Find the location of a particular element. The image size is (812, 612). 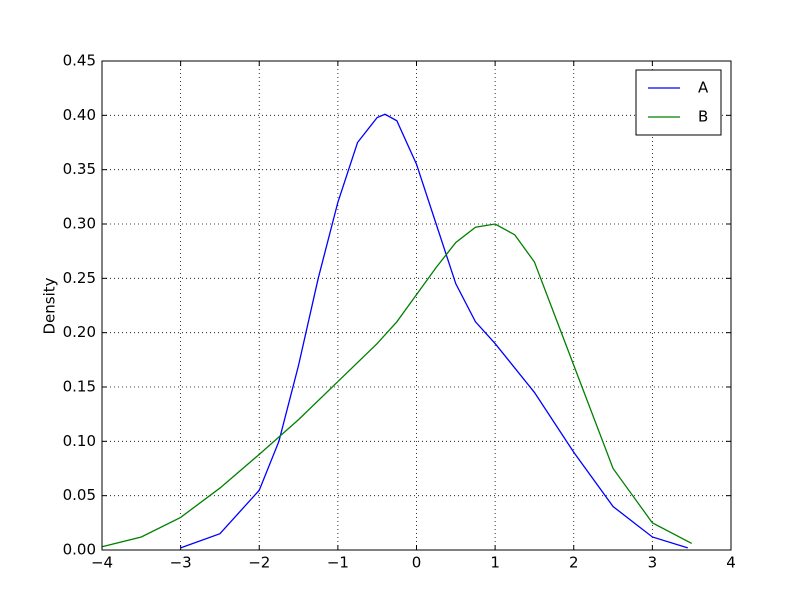

y-tick-label: 0.20 is located at coordinates (79, 332).